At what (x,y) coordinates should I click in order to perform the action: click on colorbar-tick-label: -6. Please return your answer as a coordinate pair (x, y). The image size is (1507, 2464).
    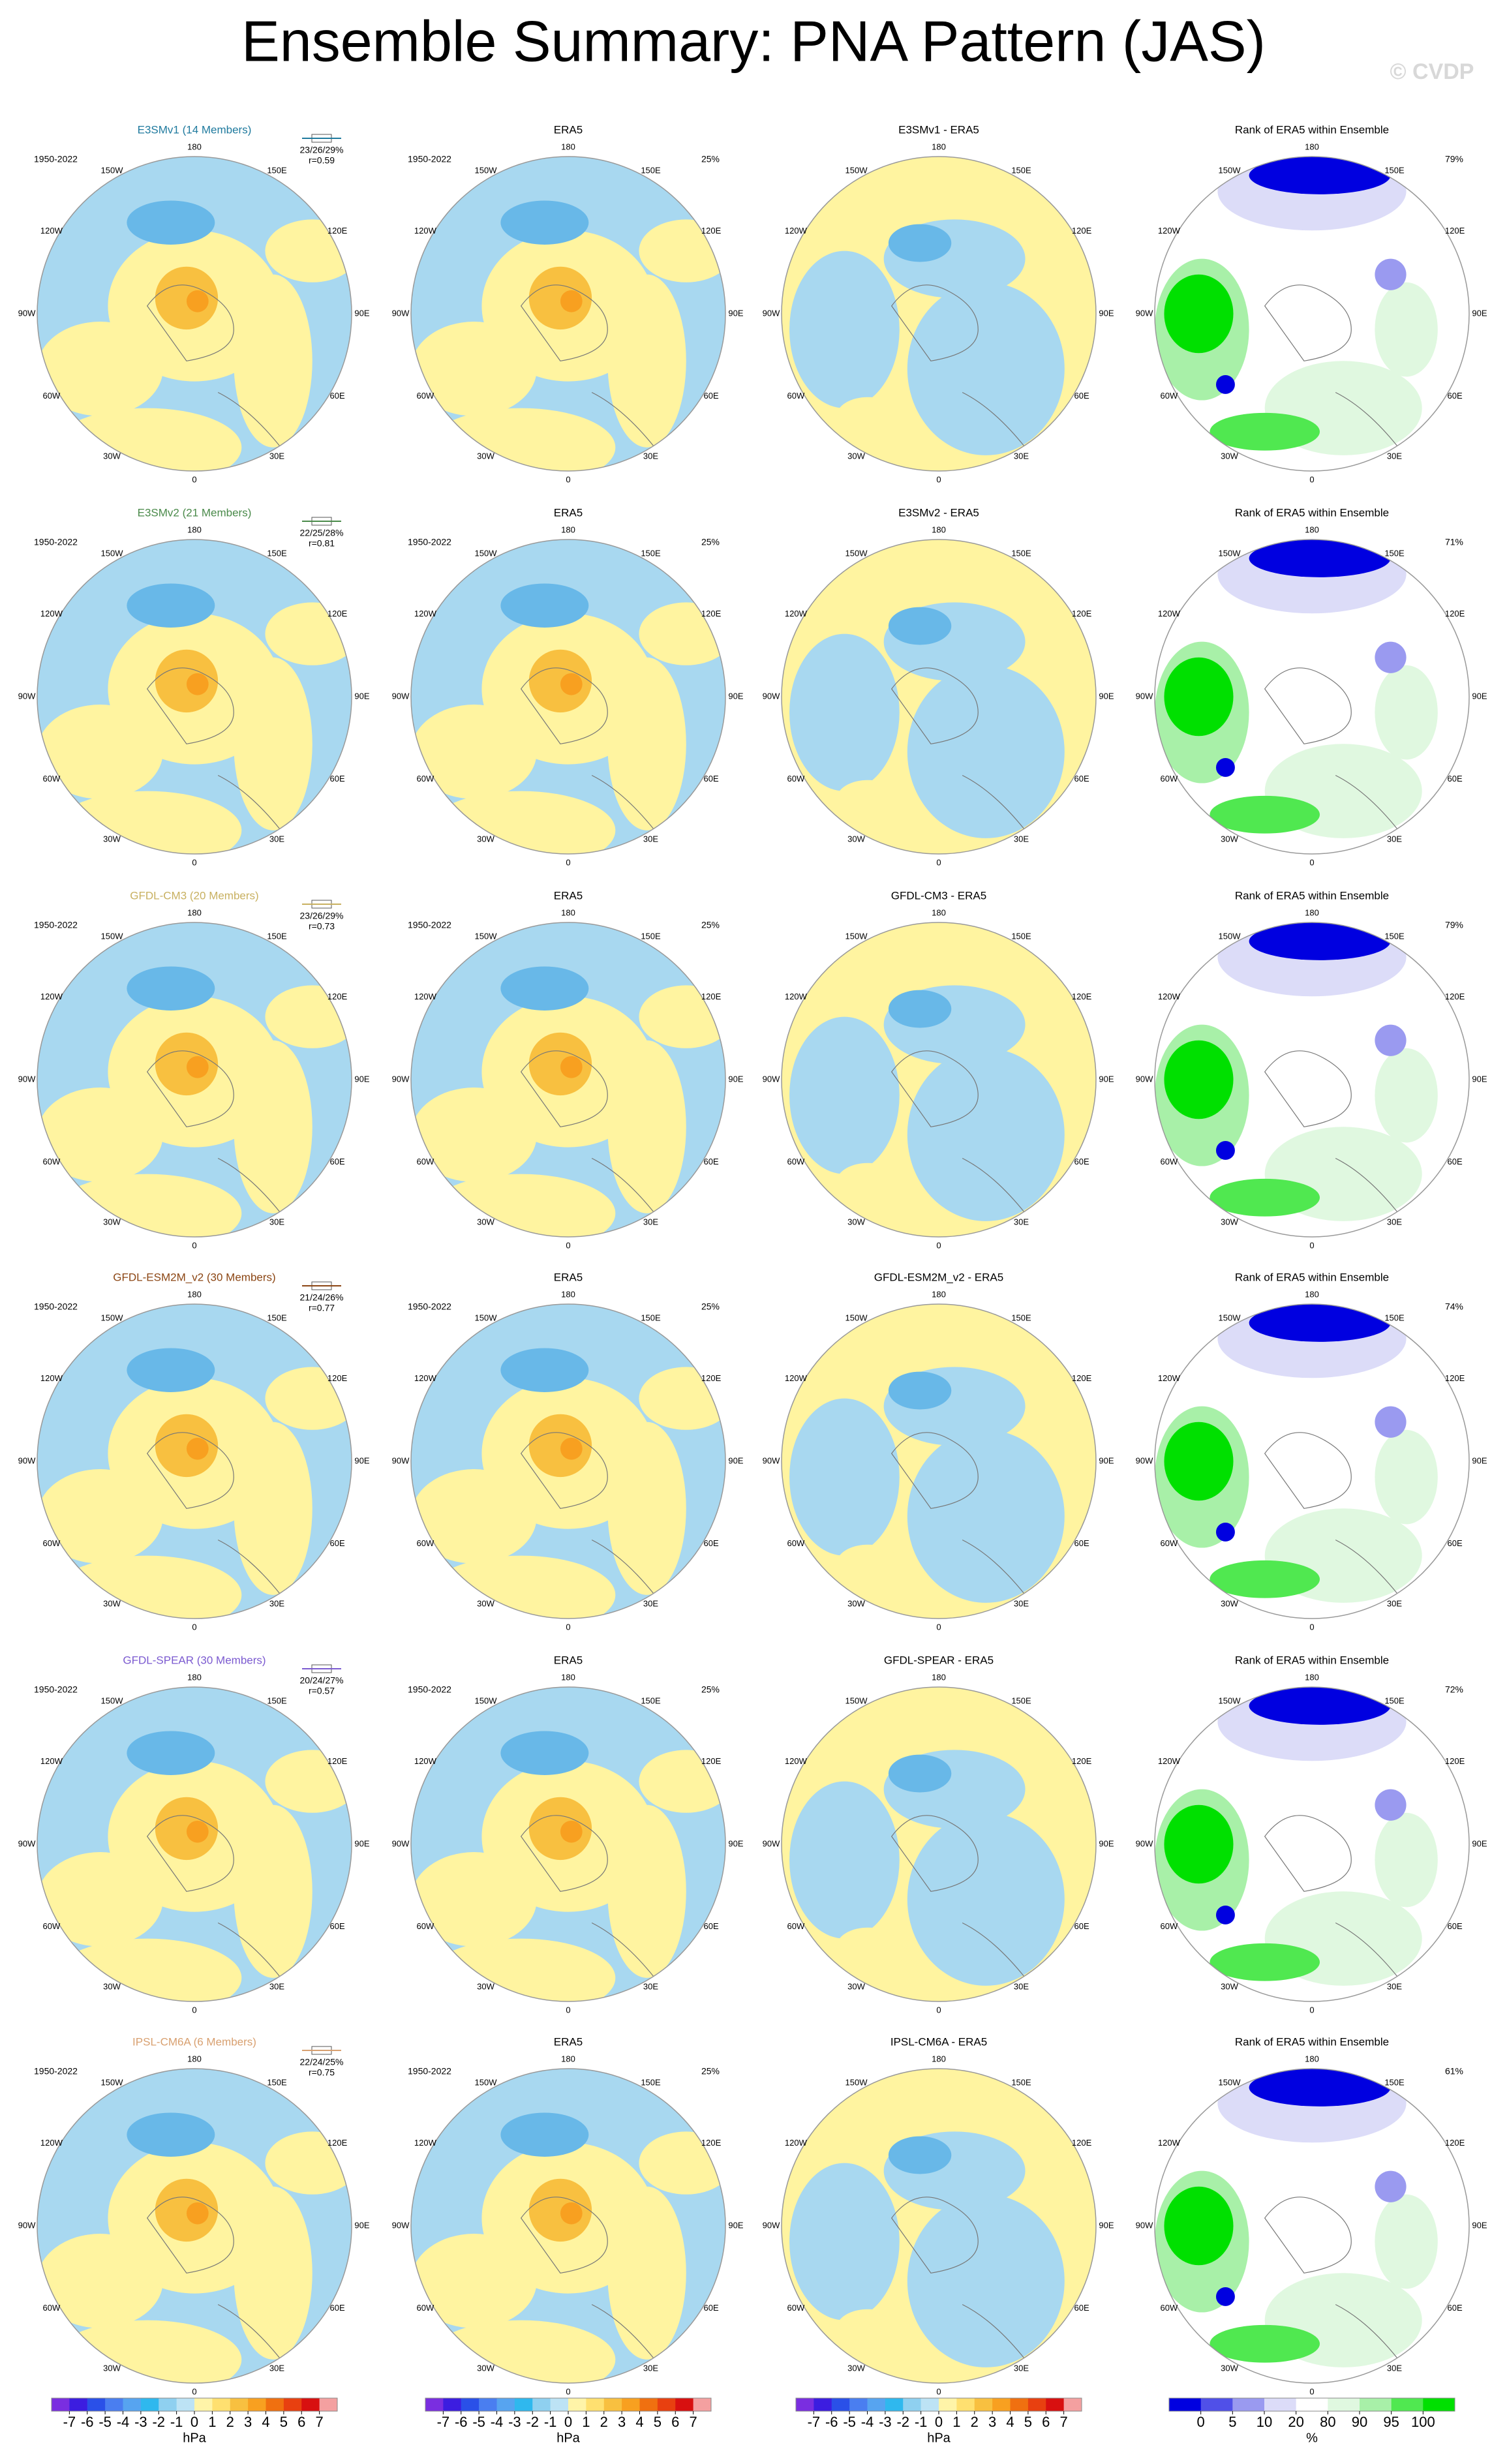
    Looking at the image, I should click on (461, 2422).